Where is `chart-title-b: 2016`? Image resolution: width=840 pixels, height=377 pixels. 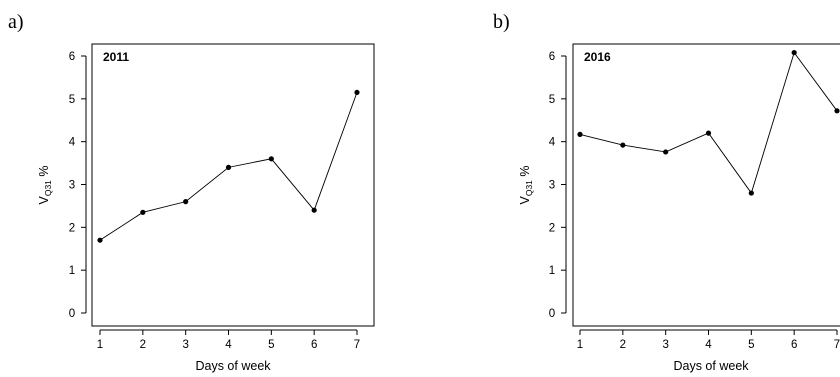
chart-title-b: 2016 is located at coordinates (597, 57).